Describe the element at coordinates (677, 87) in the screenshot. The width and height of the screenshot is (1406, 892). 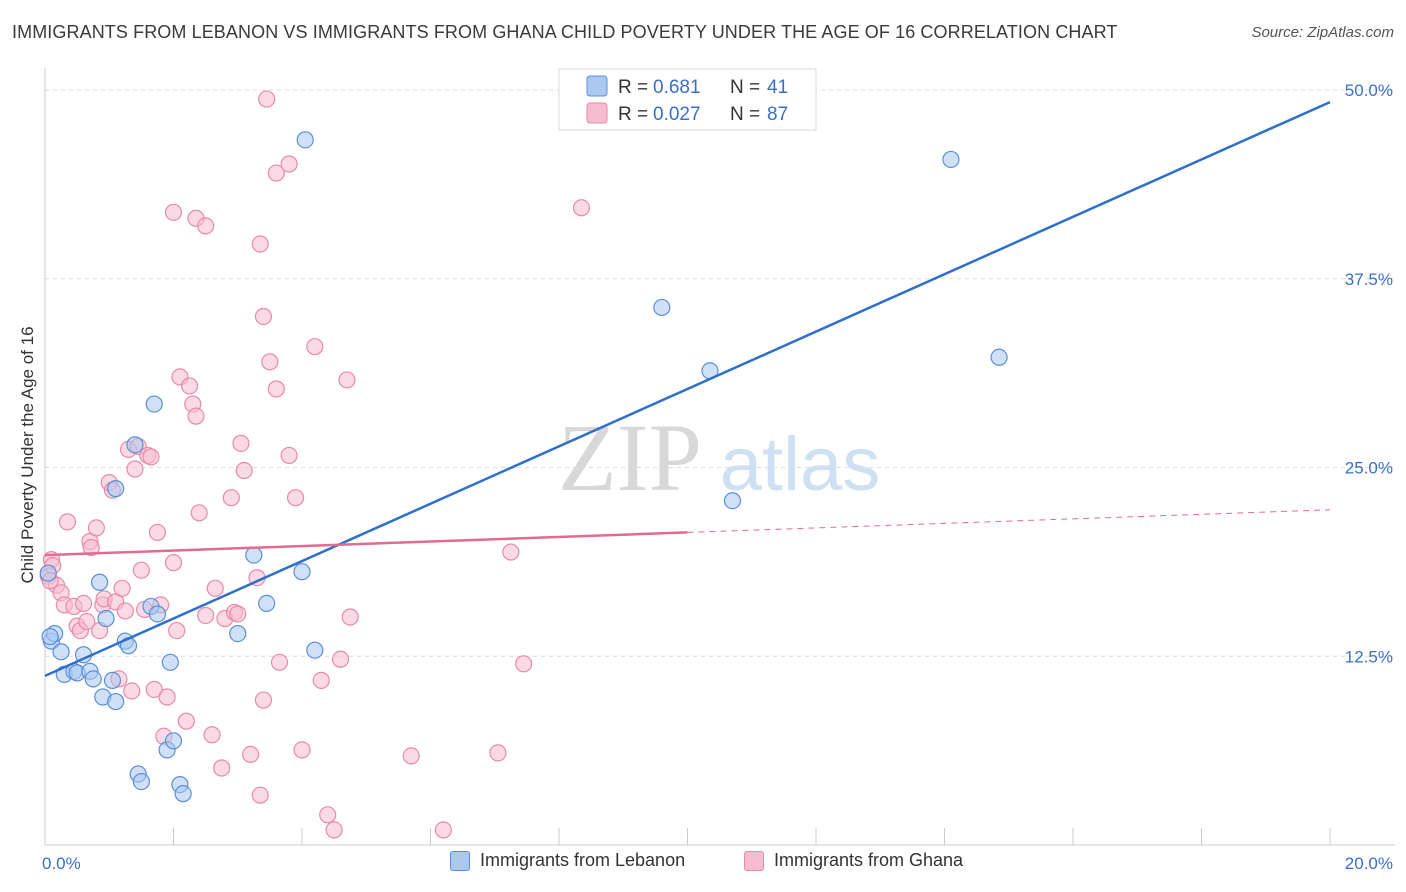
I see `legend-r-value-lebanon: 0.681` at that location.